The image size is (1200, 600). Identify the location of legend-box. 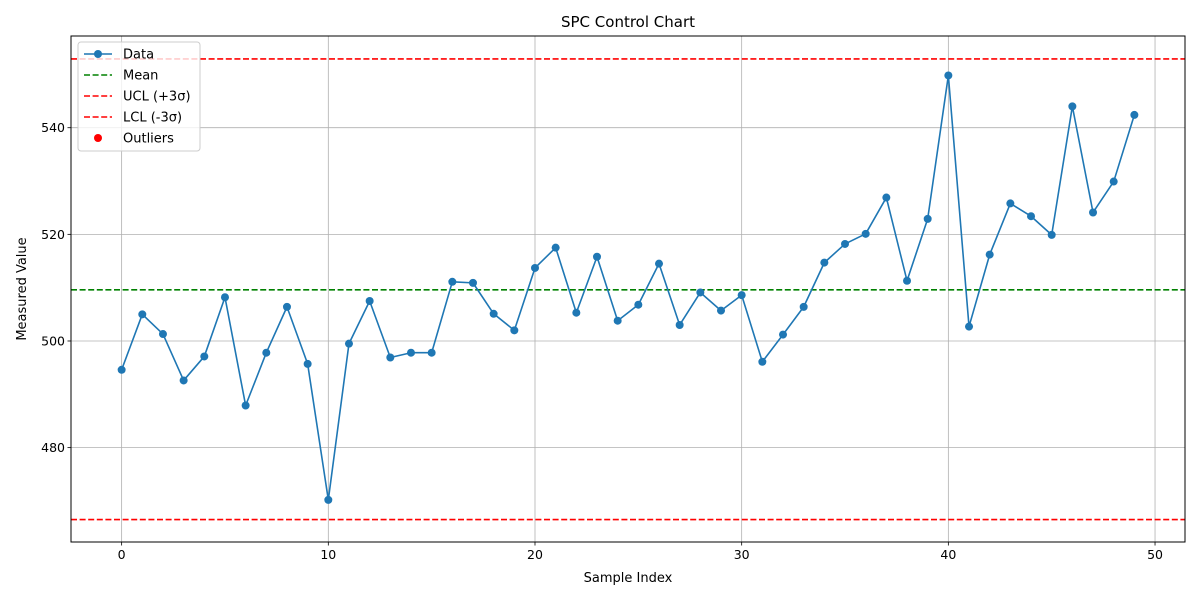
(139, 96).